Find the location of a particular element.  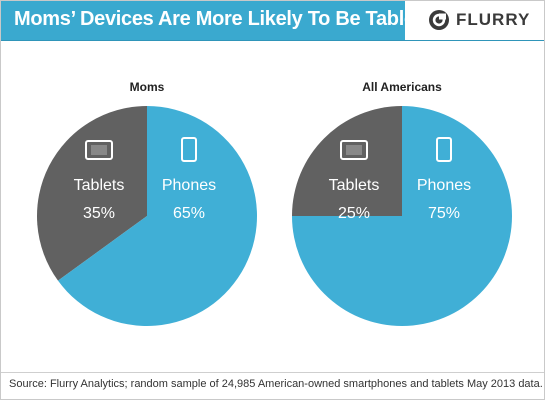

slice-value-tablets: 25% is located at coordinates (354, 213).